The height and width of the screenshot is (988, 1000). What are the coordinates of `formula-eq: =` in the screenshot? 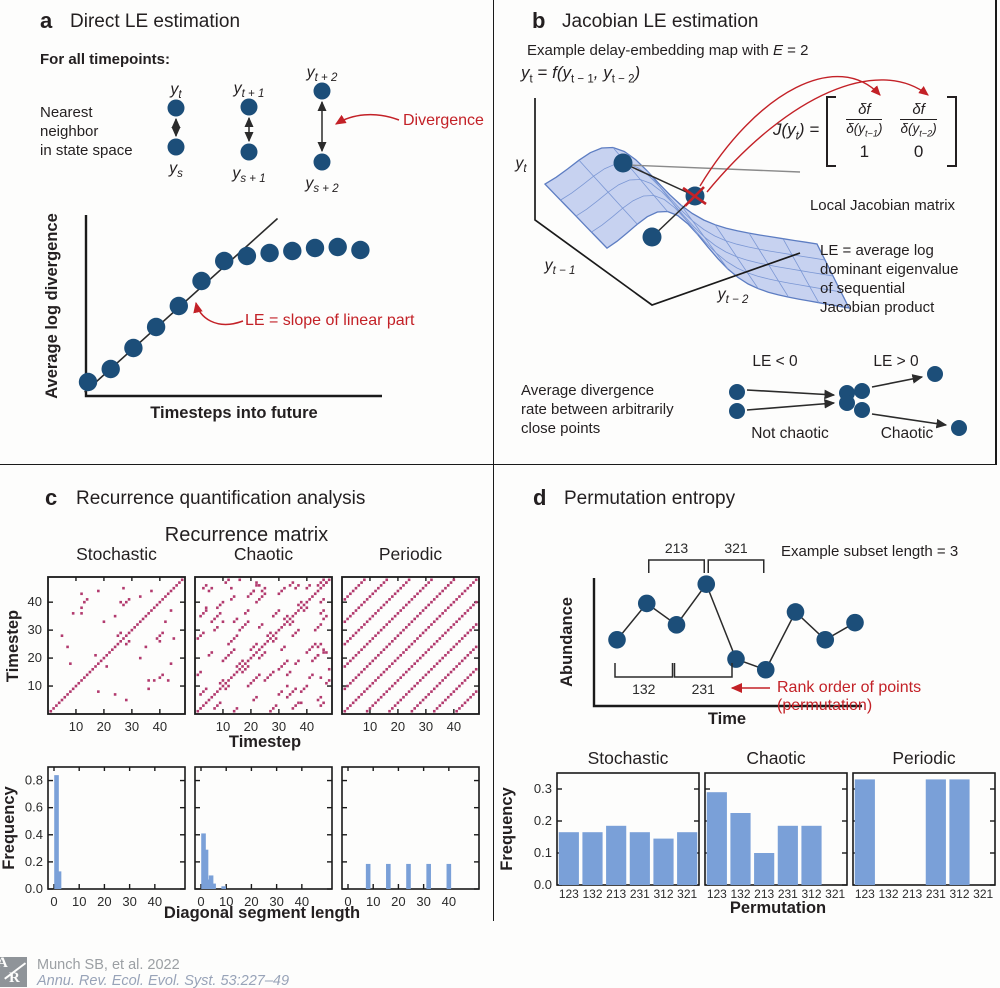 It's located at (542, 72).